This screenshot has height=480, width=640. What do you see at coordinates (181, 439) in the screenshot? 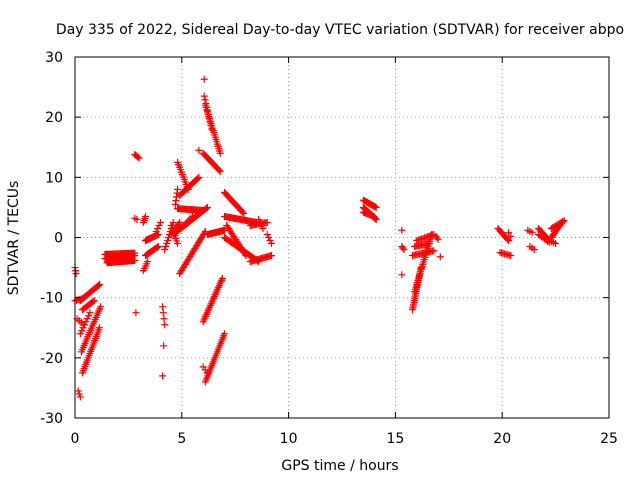
I see `x-tick-label: 5` at bounding box center [181, 439].